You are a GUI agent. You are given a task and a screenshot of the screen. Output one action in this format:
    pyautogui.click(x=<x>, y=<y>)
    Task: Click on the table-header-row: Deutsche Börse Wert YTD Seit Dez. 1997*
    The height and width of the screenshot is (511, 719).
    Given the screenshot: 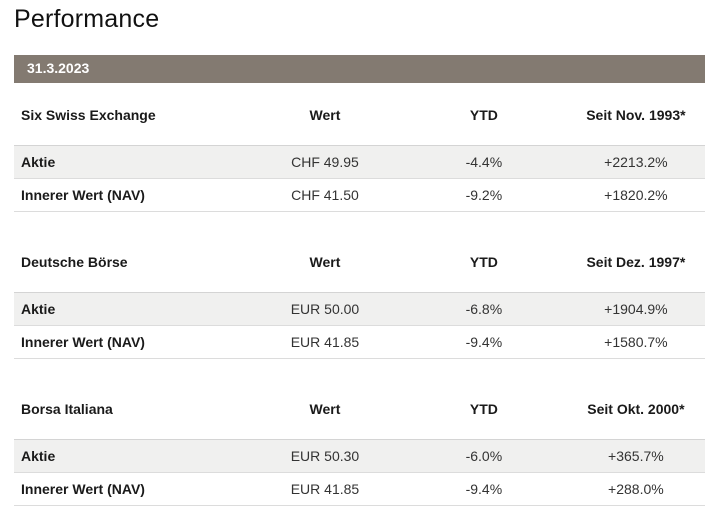 What is the action you would take?
    pyautogui.click(x=359, y=267)
    